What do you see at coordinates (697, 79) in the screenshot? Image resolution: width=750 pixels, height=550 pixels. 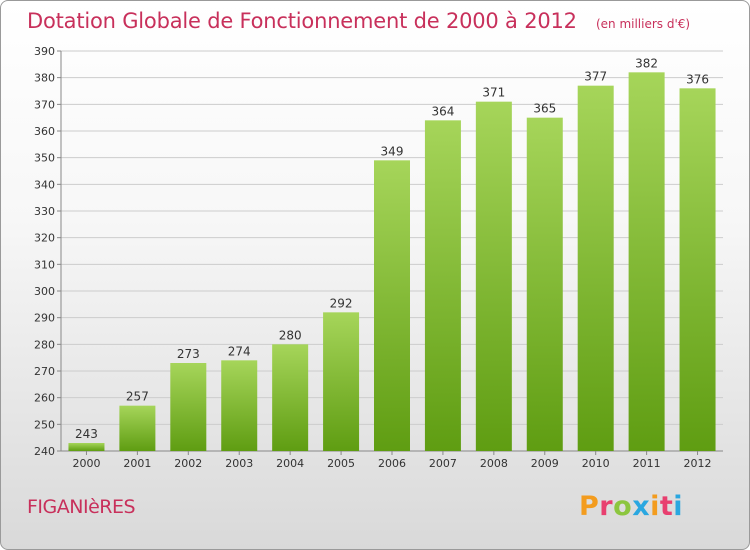 I see `data-label-2012: 376` at bounding box center [697, 79].